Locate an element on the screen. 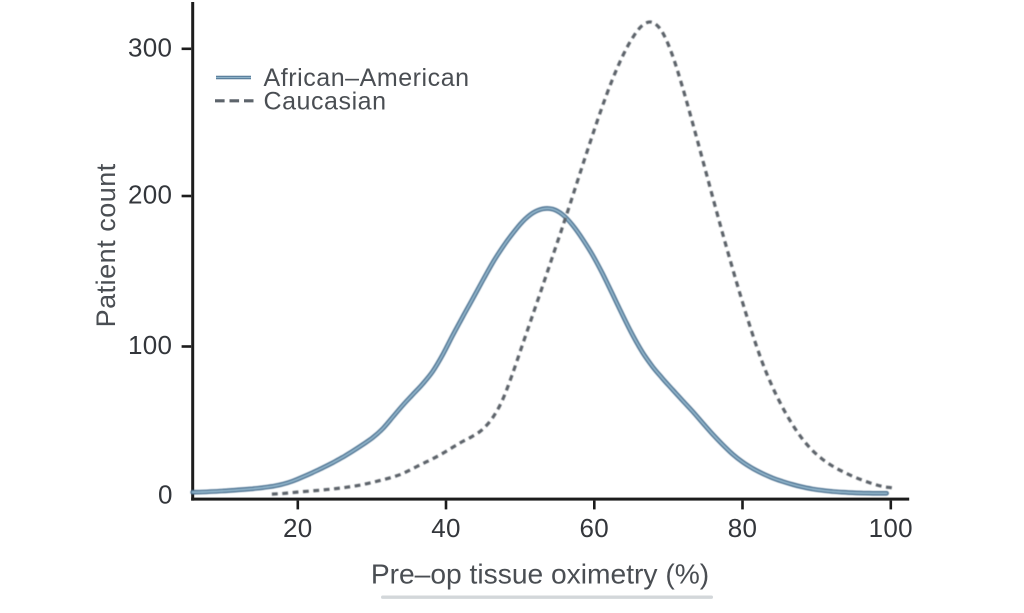 Image resolution: width=1024 pixels, height=613 pixels. svg-text: 40 is located at coordinates (446, 528).